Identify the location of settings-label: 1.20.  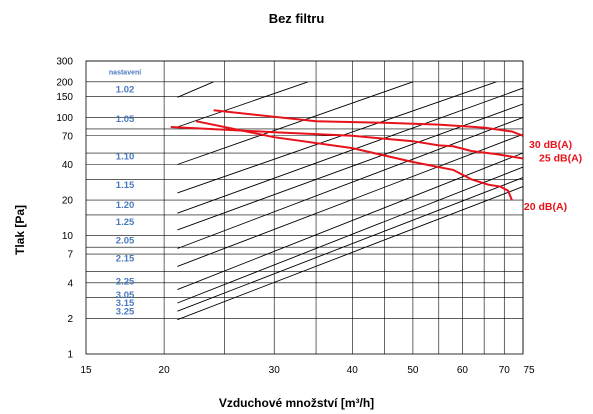
(125, 205).